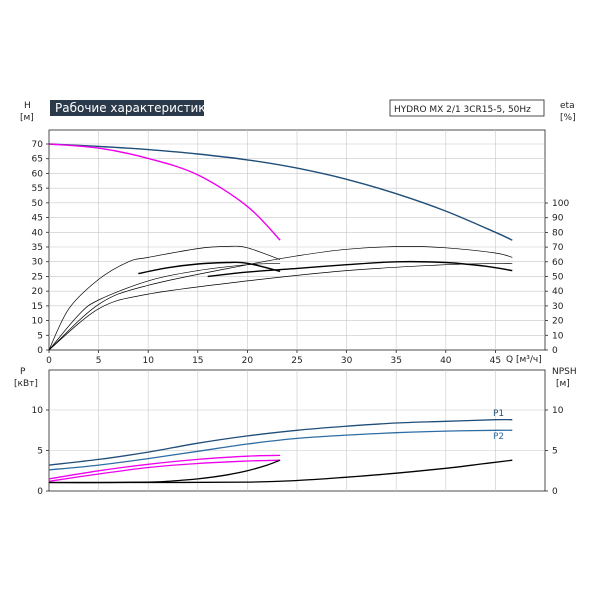 The height and width of the screenshot is (604, 600). Describe the element at coordinates (568, 118) in the screenshot. I see `top-y2-axis-unit: [%]` at that location.